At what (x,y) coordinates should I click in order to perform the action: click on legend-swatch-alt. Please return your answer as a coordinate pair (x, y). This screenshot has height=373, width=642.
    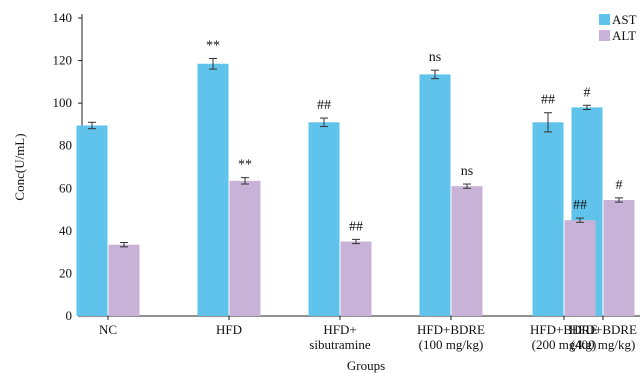
    Looking at the image, I should click on (604, 35).